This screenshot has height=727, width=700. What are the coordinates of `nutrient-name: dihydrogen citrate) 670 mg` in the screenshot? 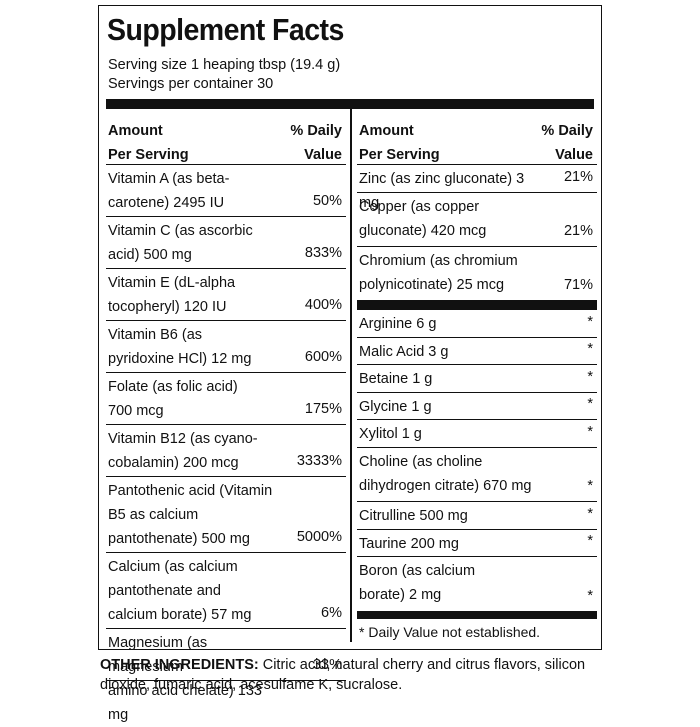 It's located at (445, 485).